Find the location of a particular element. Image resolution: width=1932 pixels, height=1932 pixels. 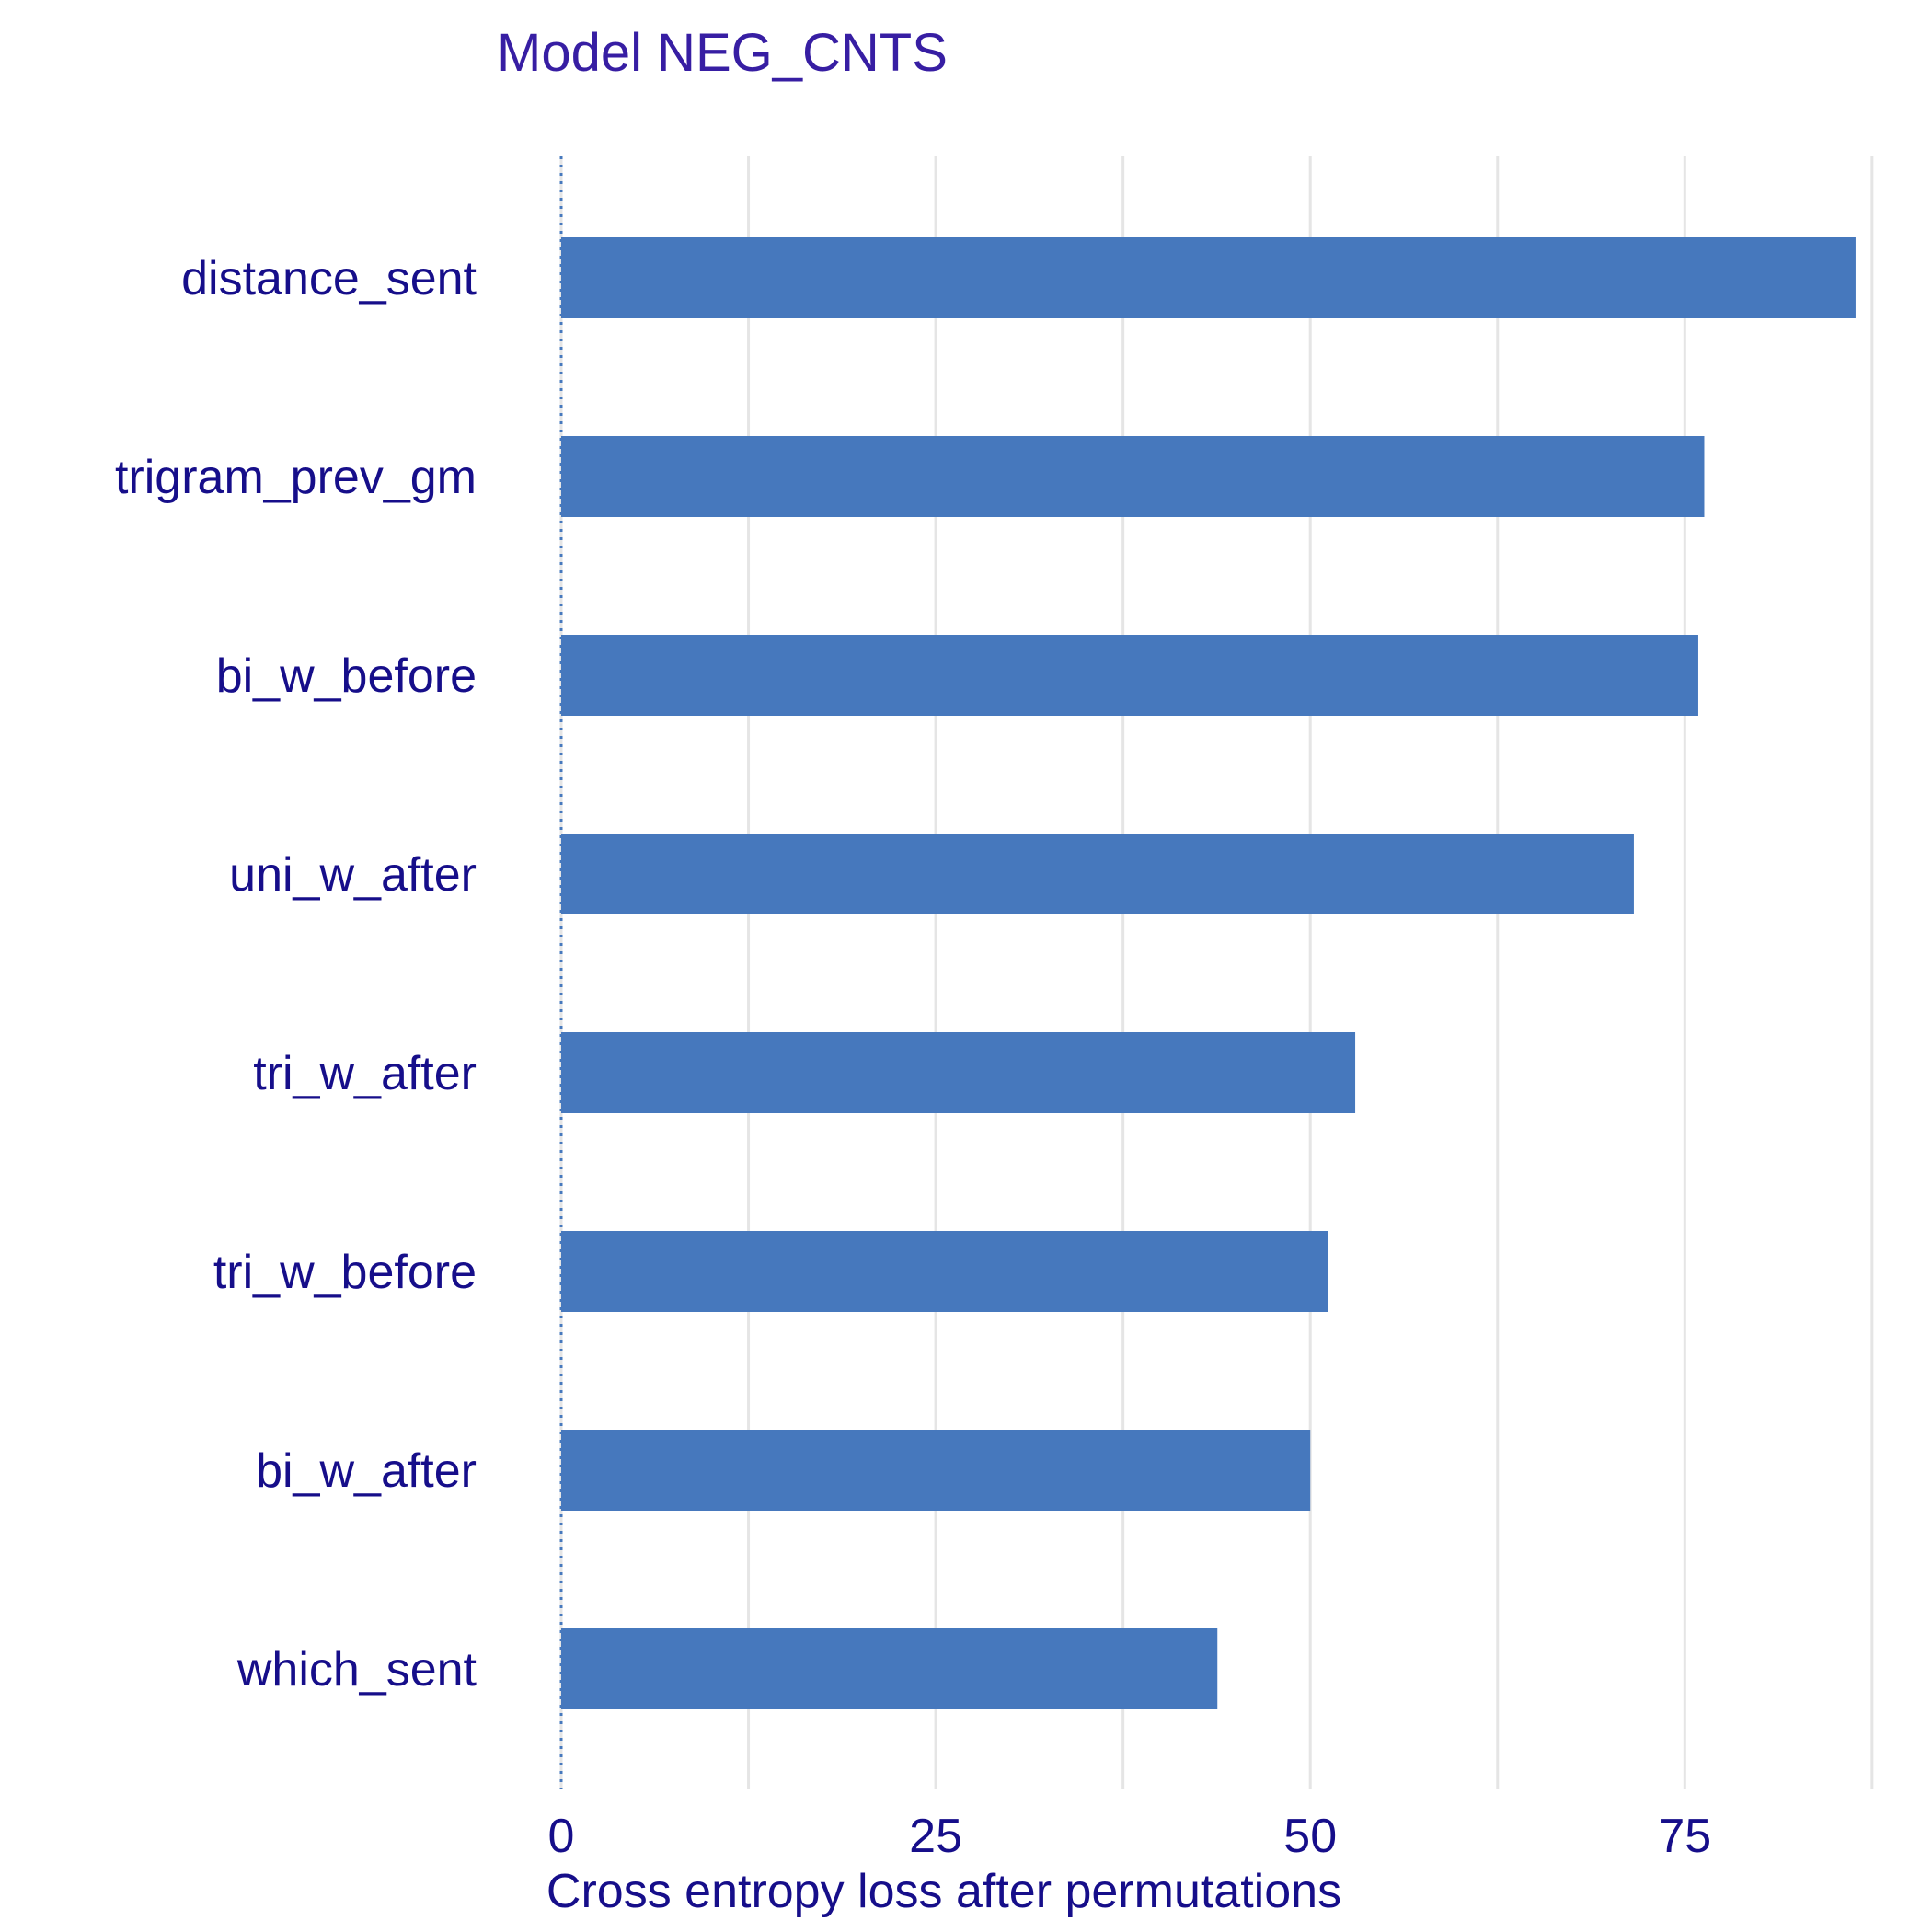

category-label: tri_w_after is located at coordinates (365, 1073).